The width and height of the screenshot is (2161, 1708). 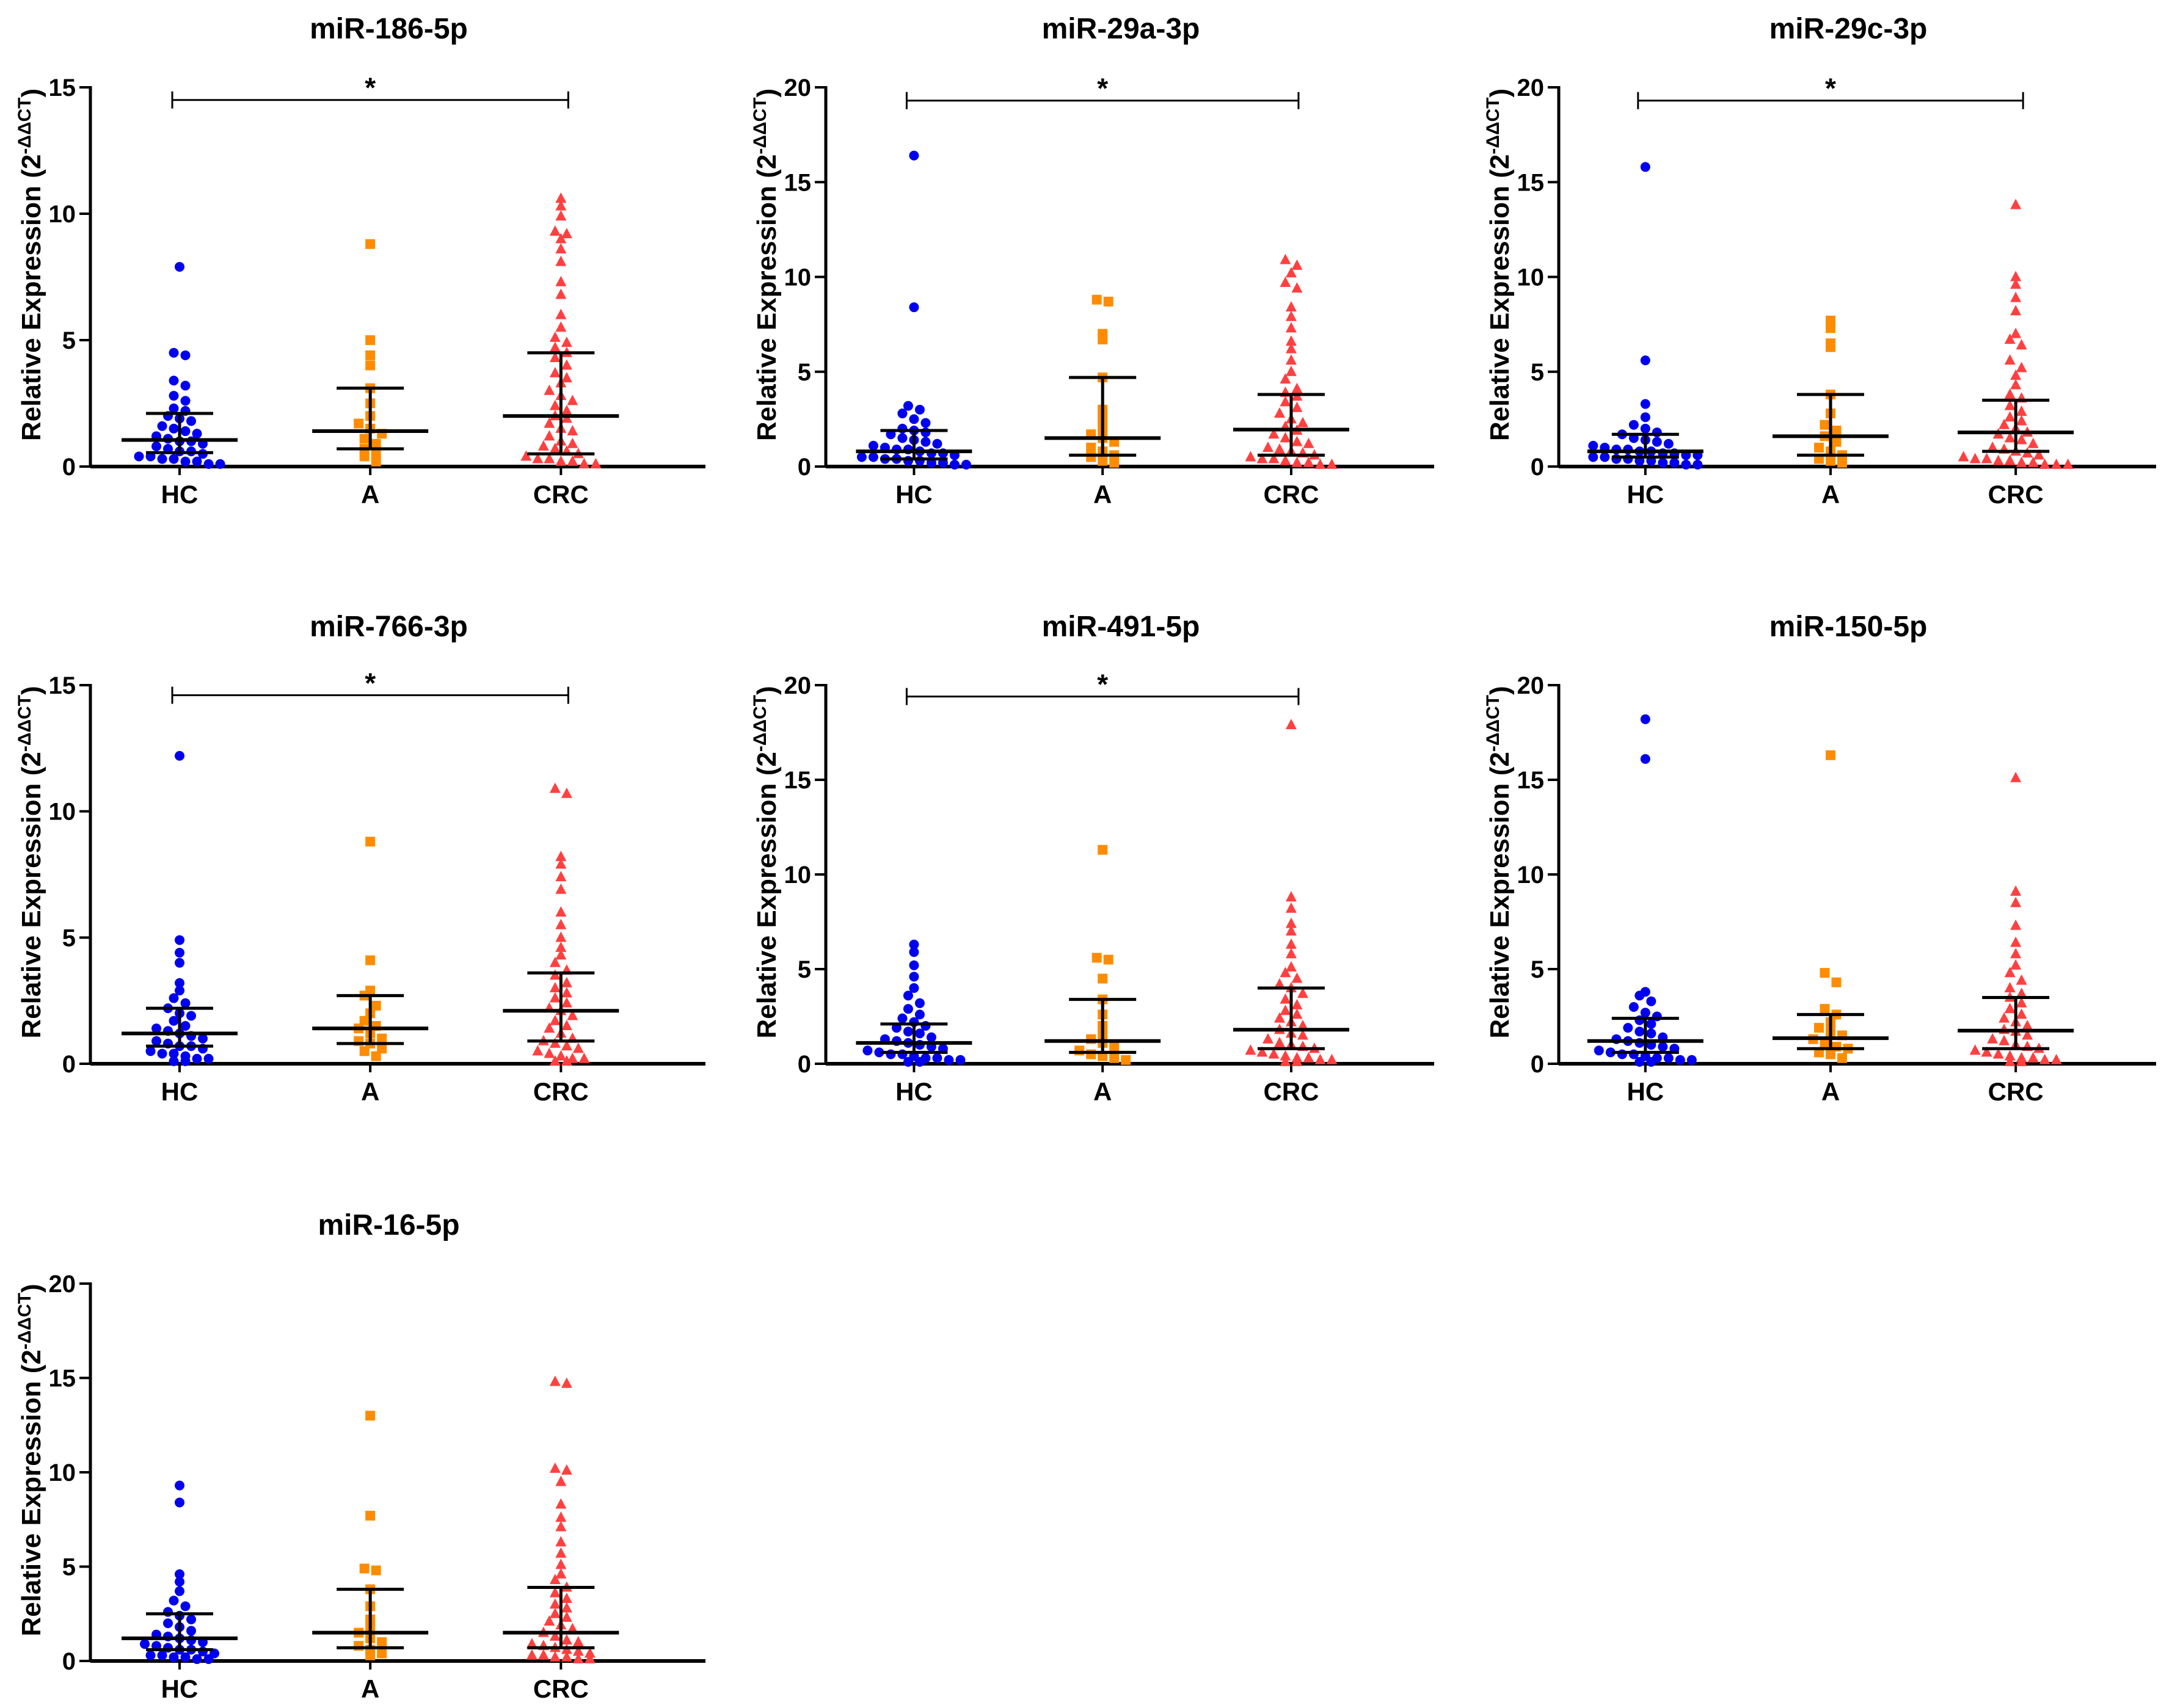 What do you see at coordinates (1499, 862) in the screenshot?
I see `y-axis-label: Relative Expression (2-ΔΔCT)` at bounding box center [1499, 862].